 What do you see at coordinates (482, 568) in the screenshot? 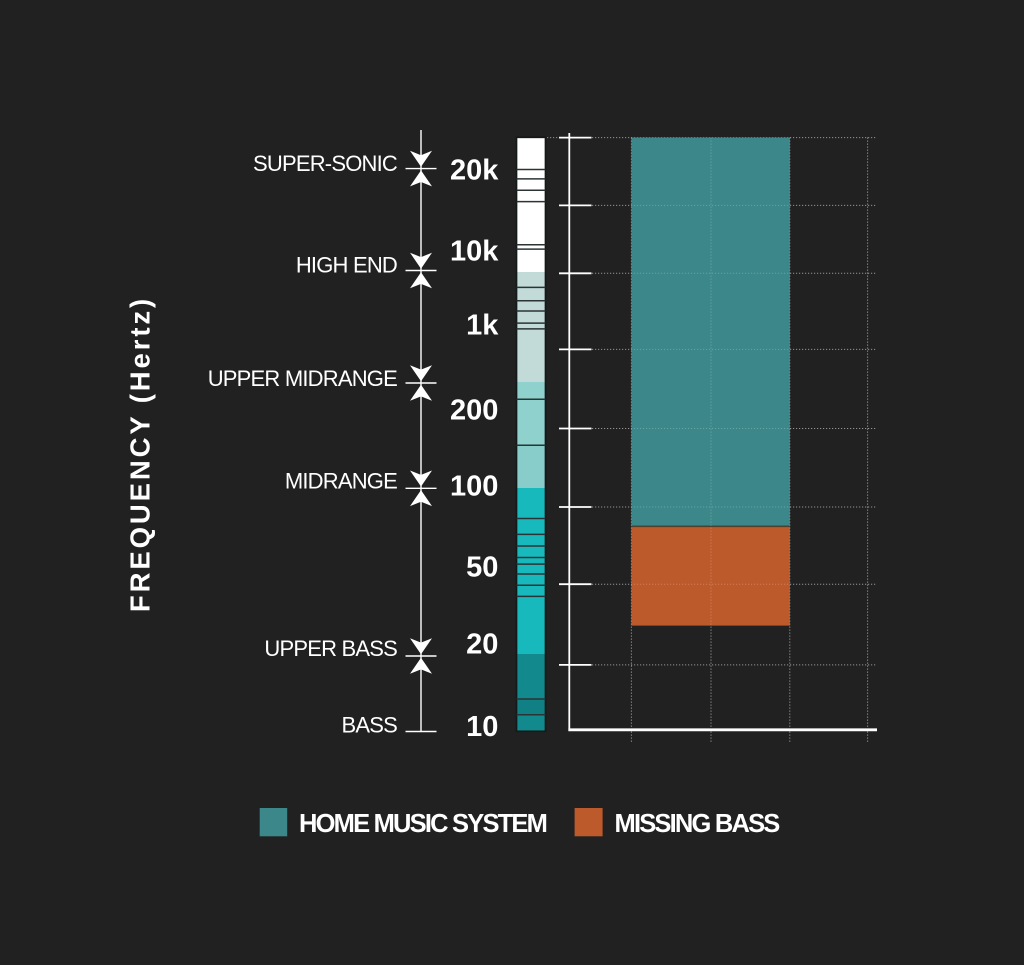
I see `svg-text: 50` at bounding box center [482, 568].